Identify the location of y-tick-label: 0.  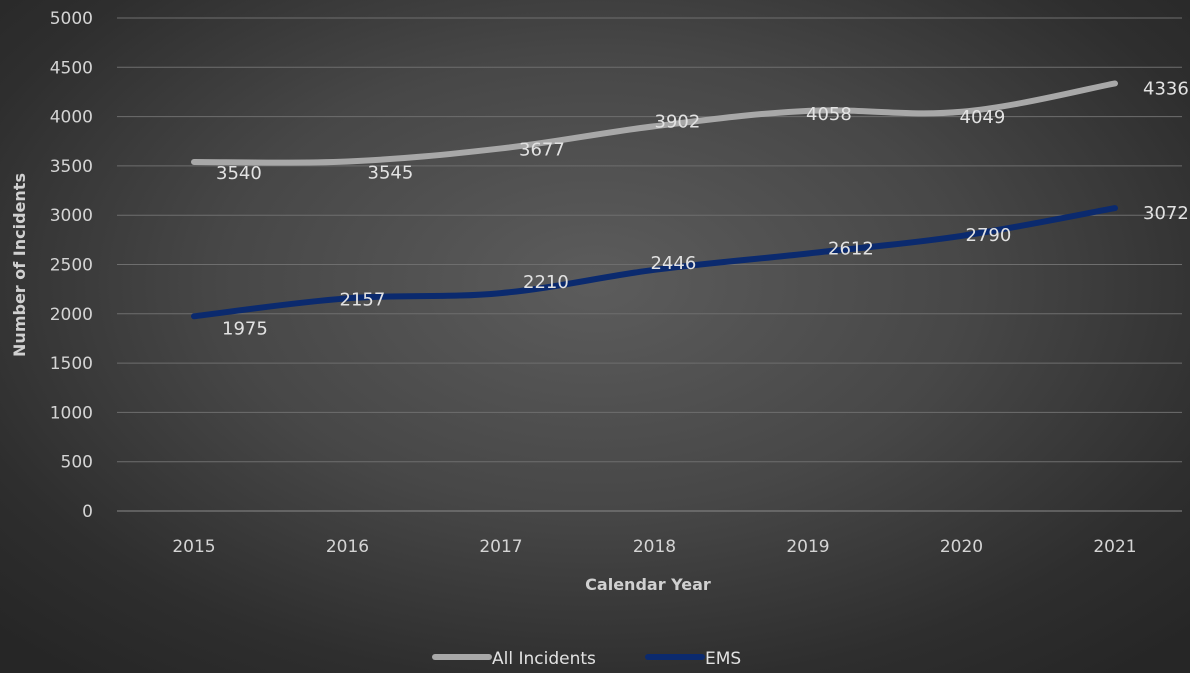
(87, 512).